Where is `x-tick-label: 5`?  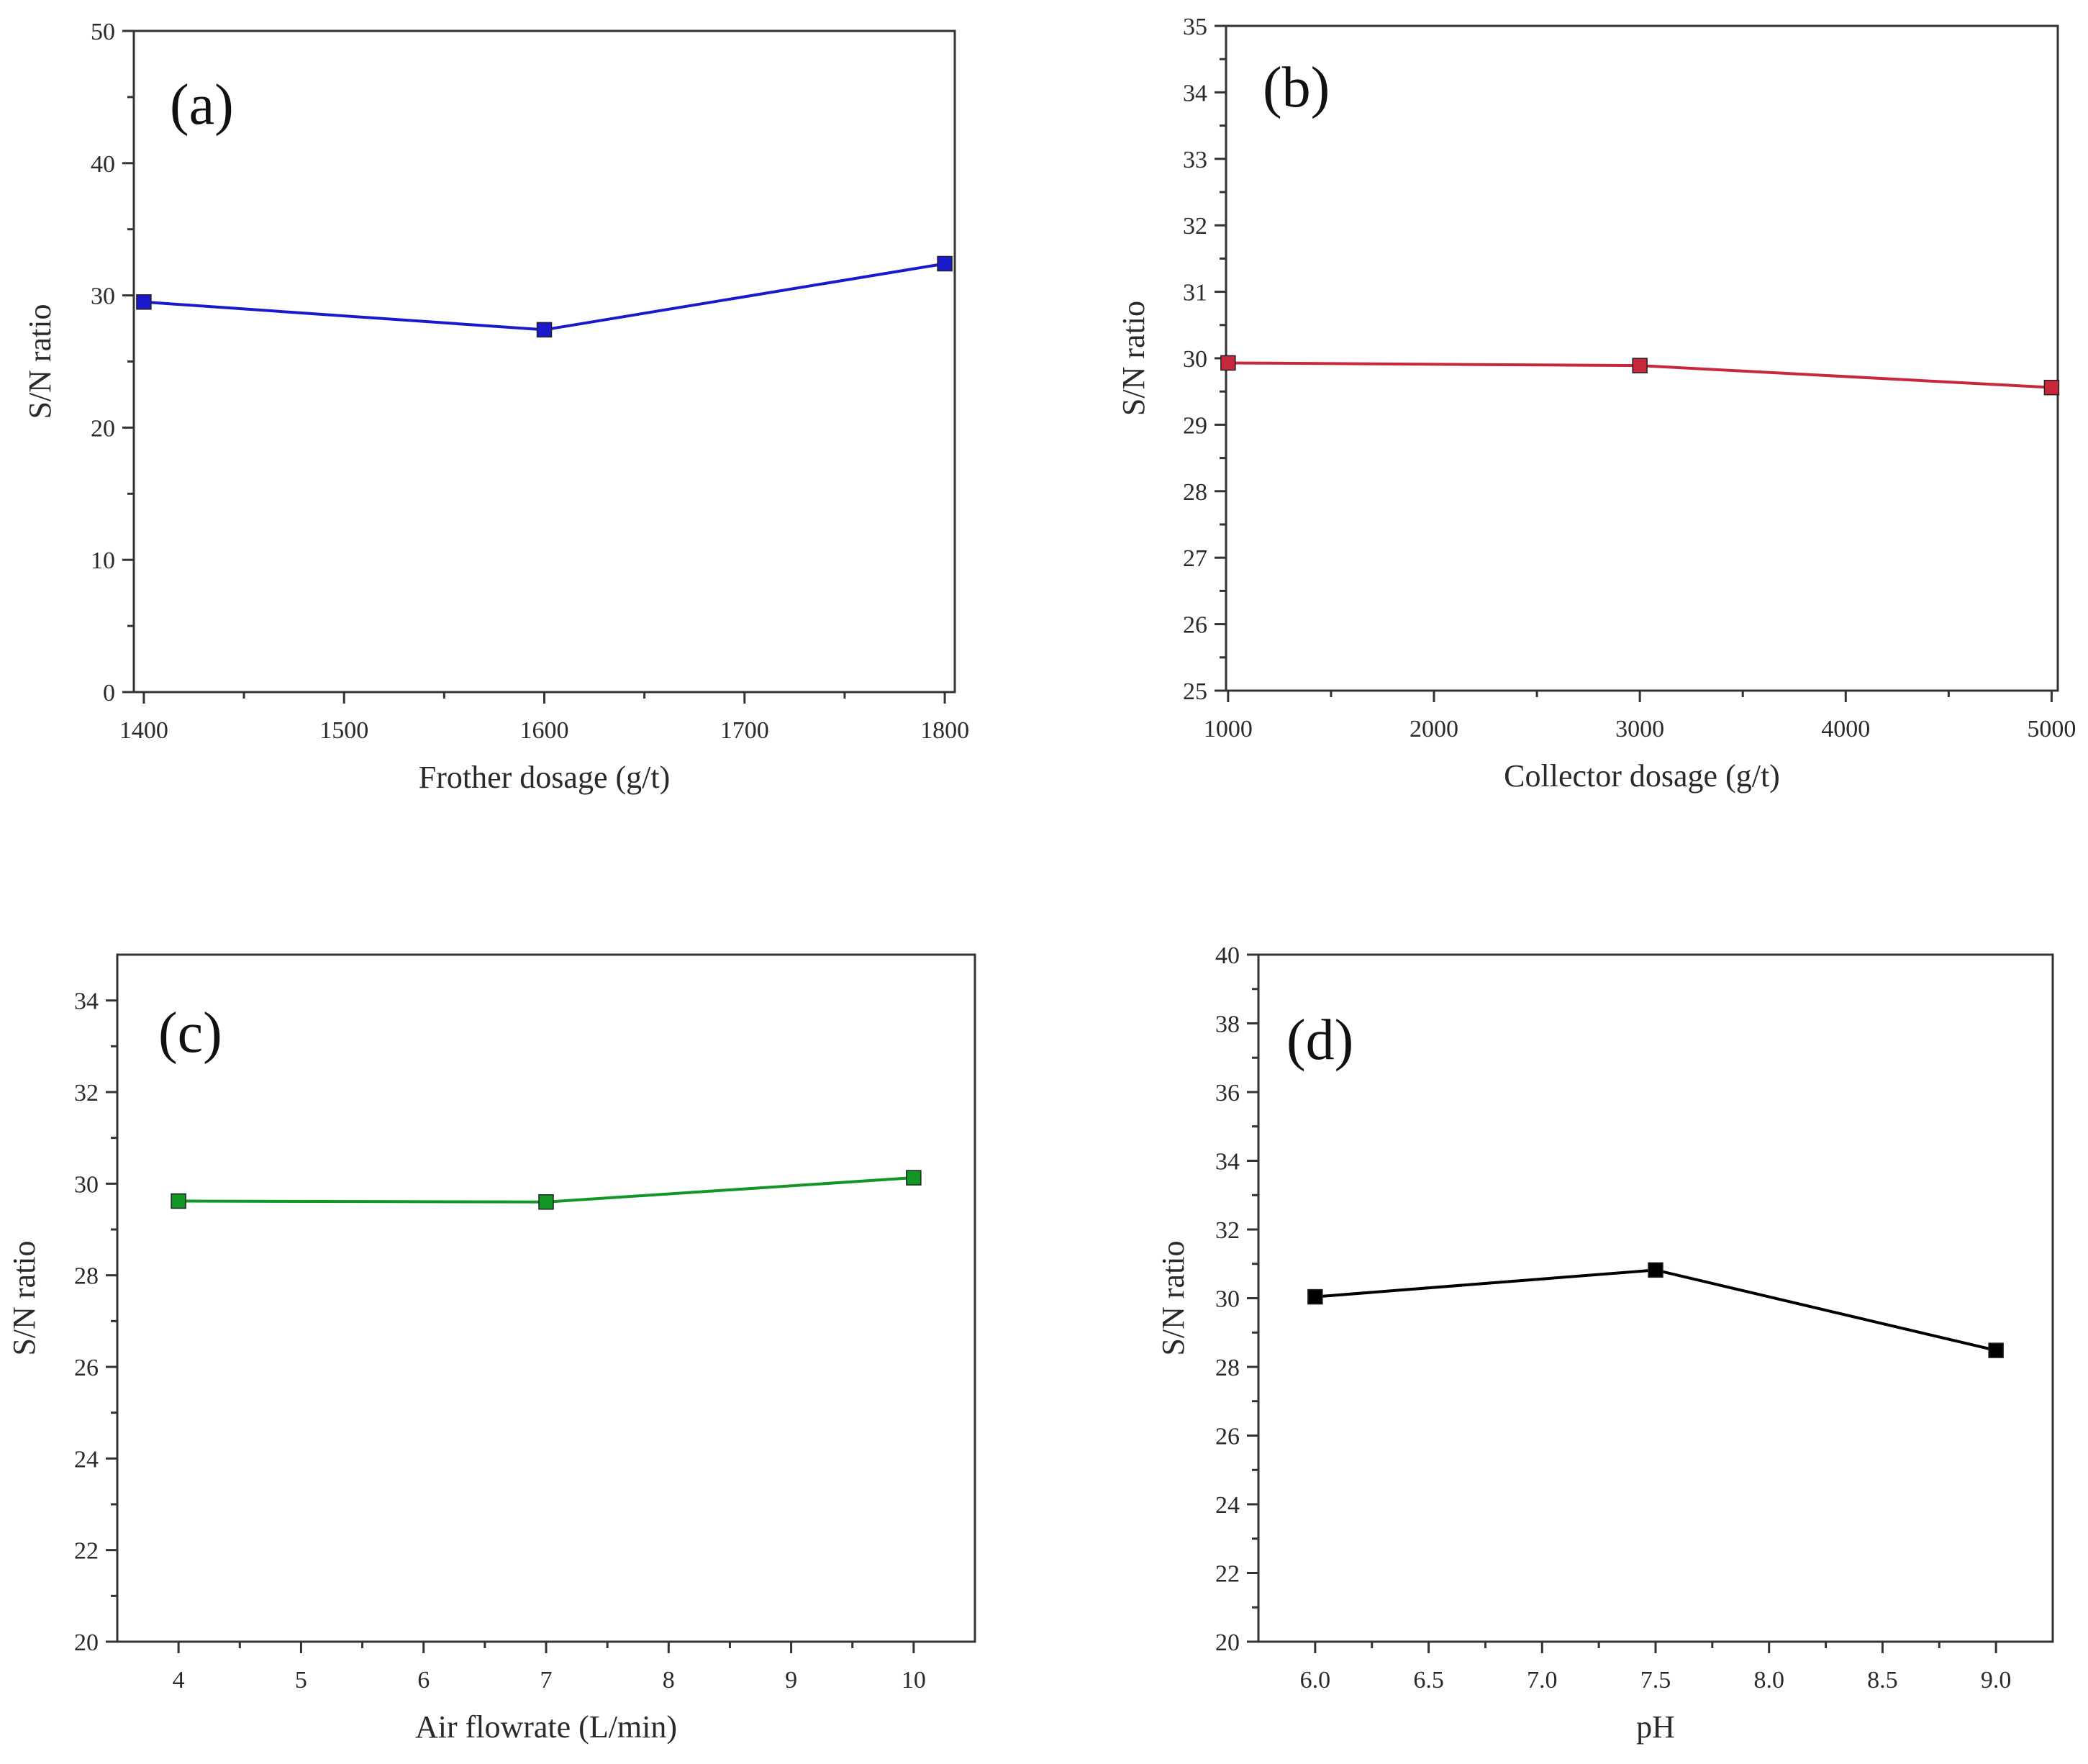 x-tick-label: 5 is located at coordinates (301, 1680).